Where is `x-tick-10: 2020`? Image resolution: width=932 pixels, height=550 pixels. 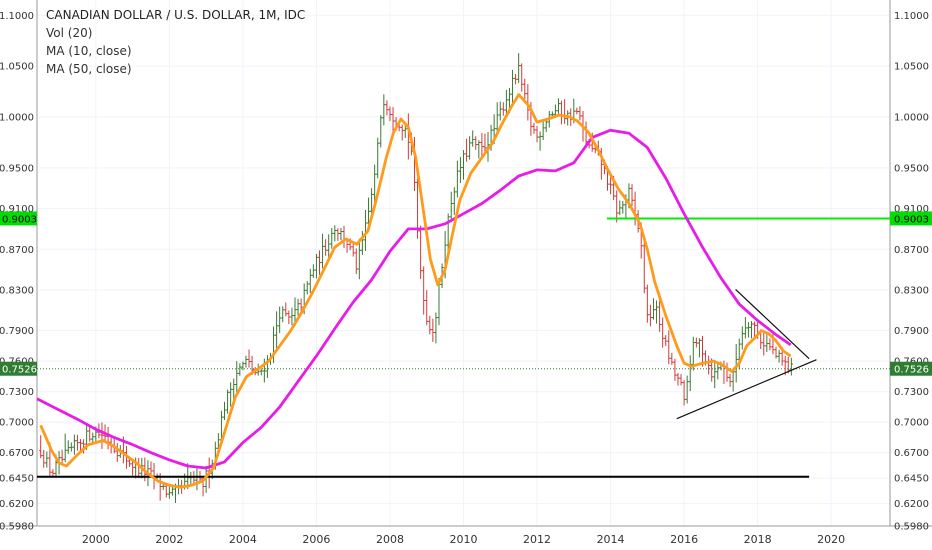
x-tick-10: 2020 is located at coordinates (831, 539).